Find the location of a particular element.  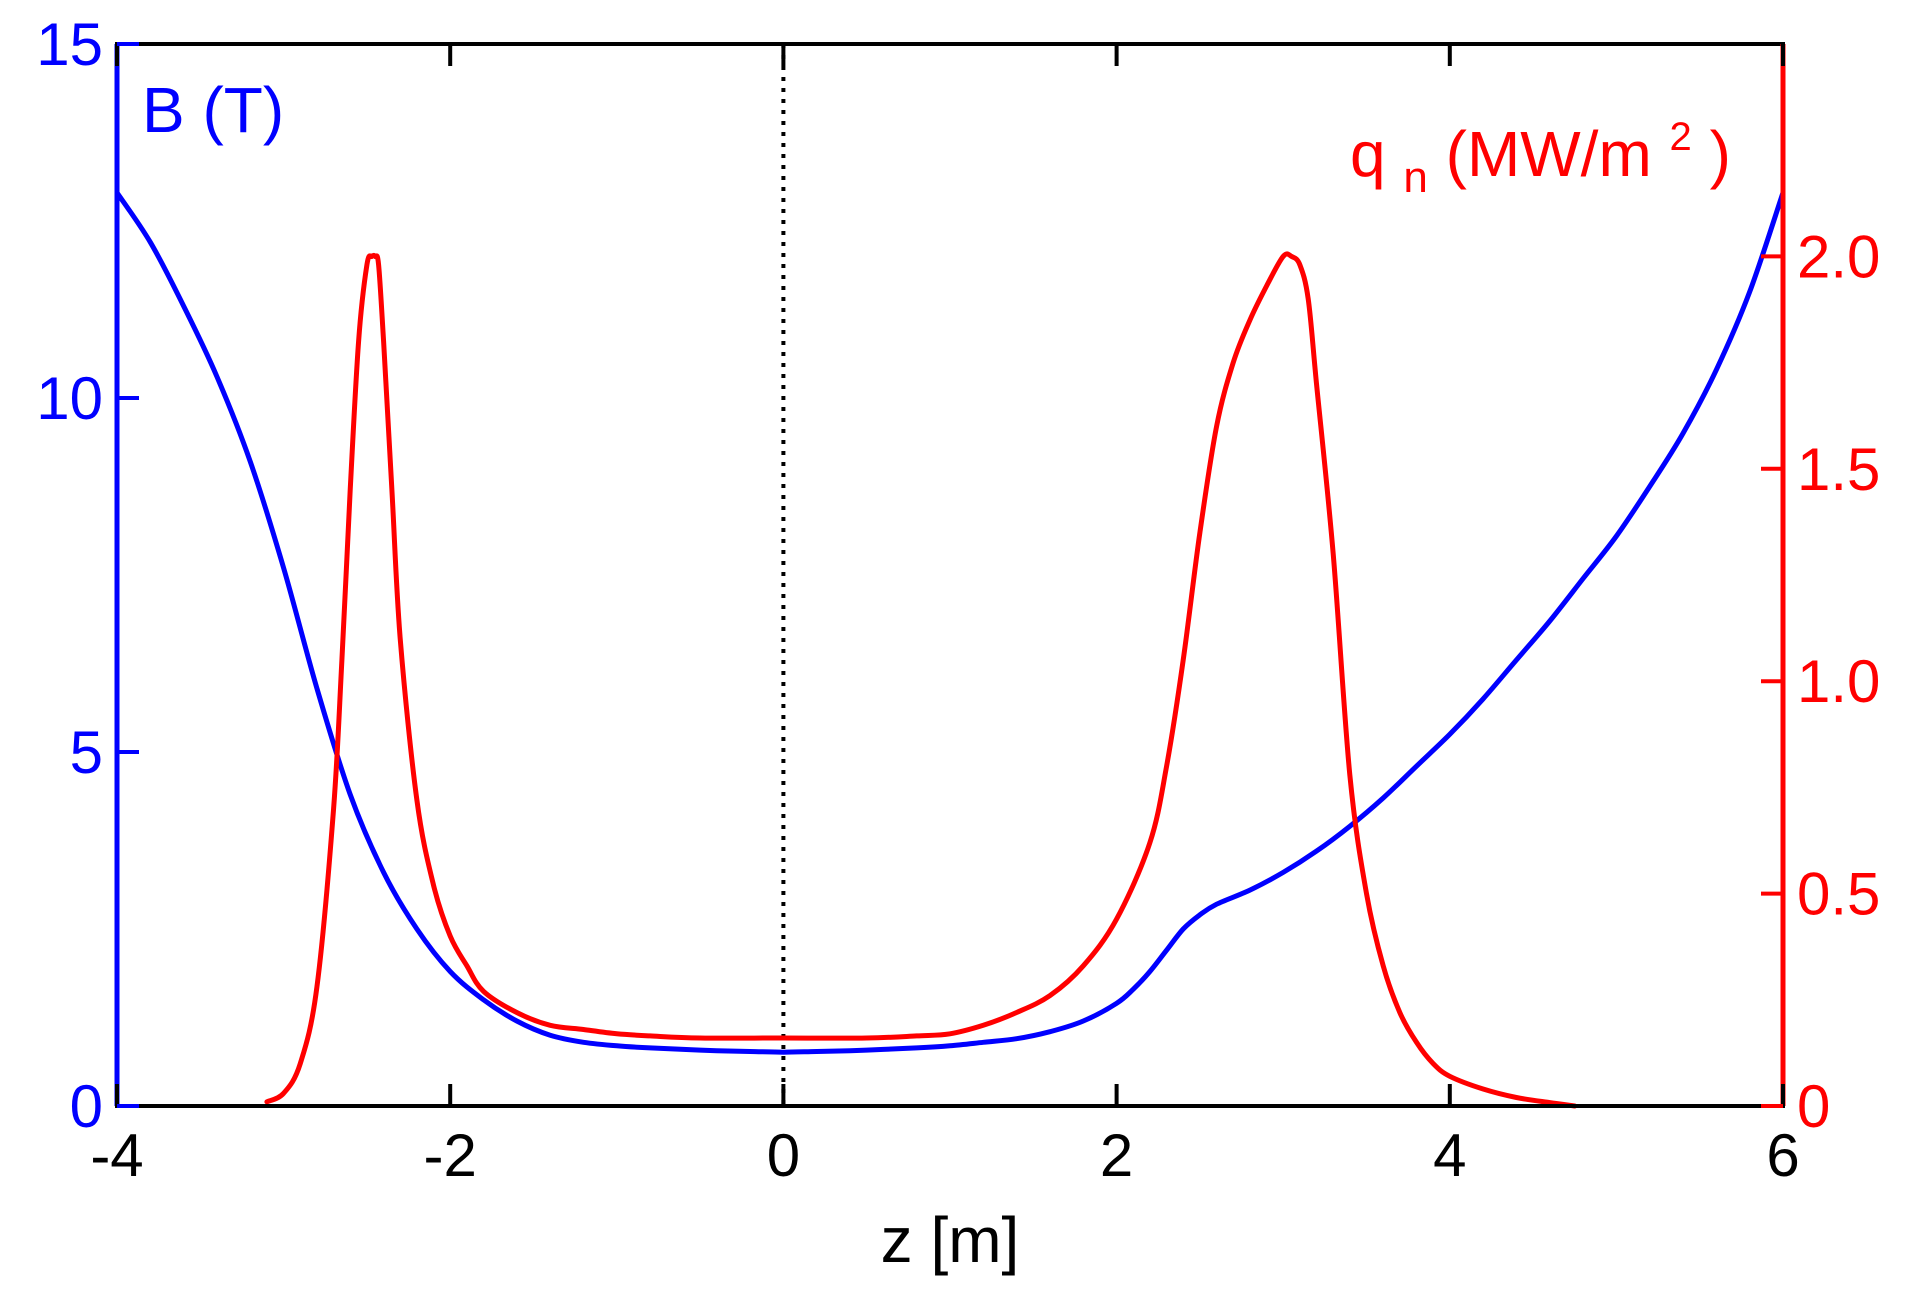

left-y-tick-label: 5 is located at coordinates (86, 752).